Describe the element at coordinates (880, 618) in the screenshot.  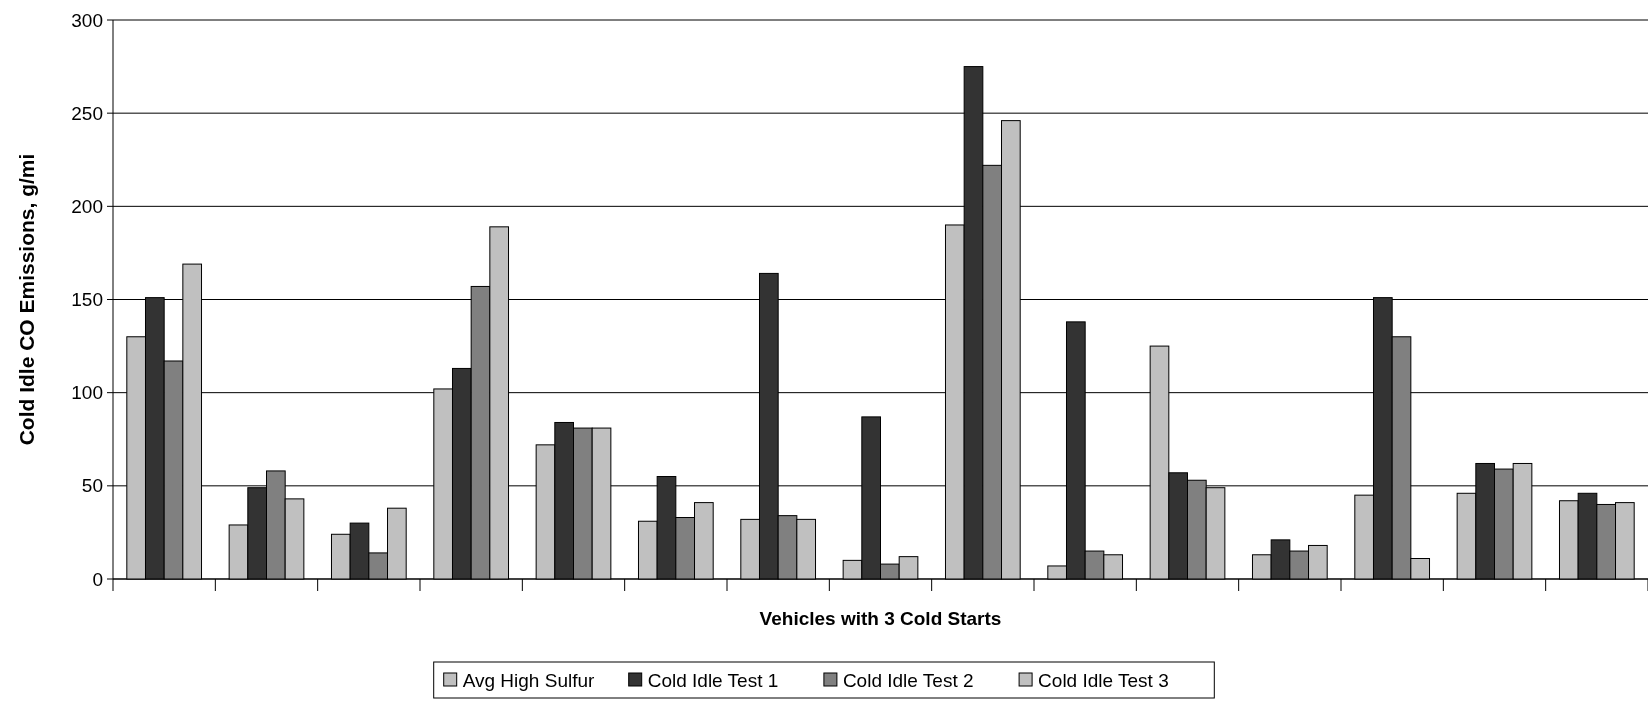
I see `x-axis-title: Vehicles with 3 Cold Starts` at that location.